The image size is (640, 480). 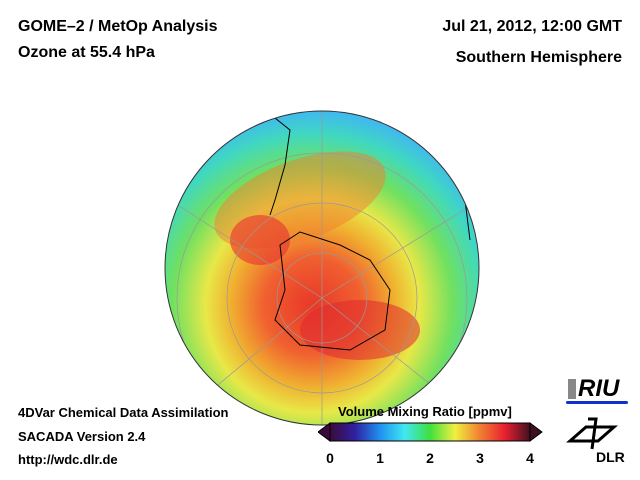 I want to click on dlr-emblem-icon, so click(x=592, y=433).